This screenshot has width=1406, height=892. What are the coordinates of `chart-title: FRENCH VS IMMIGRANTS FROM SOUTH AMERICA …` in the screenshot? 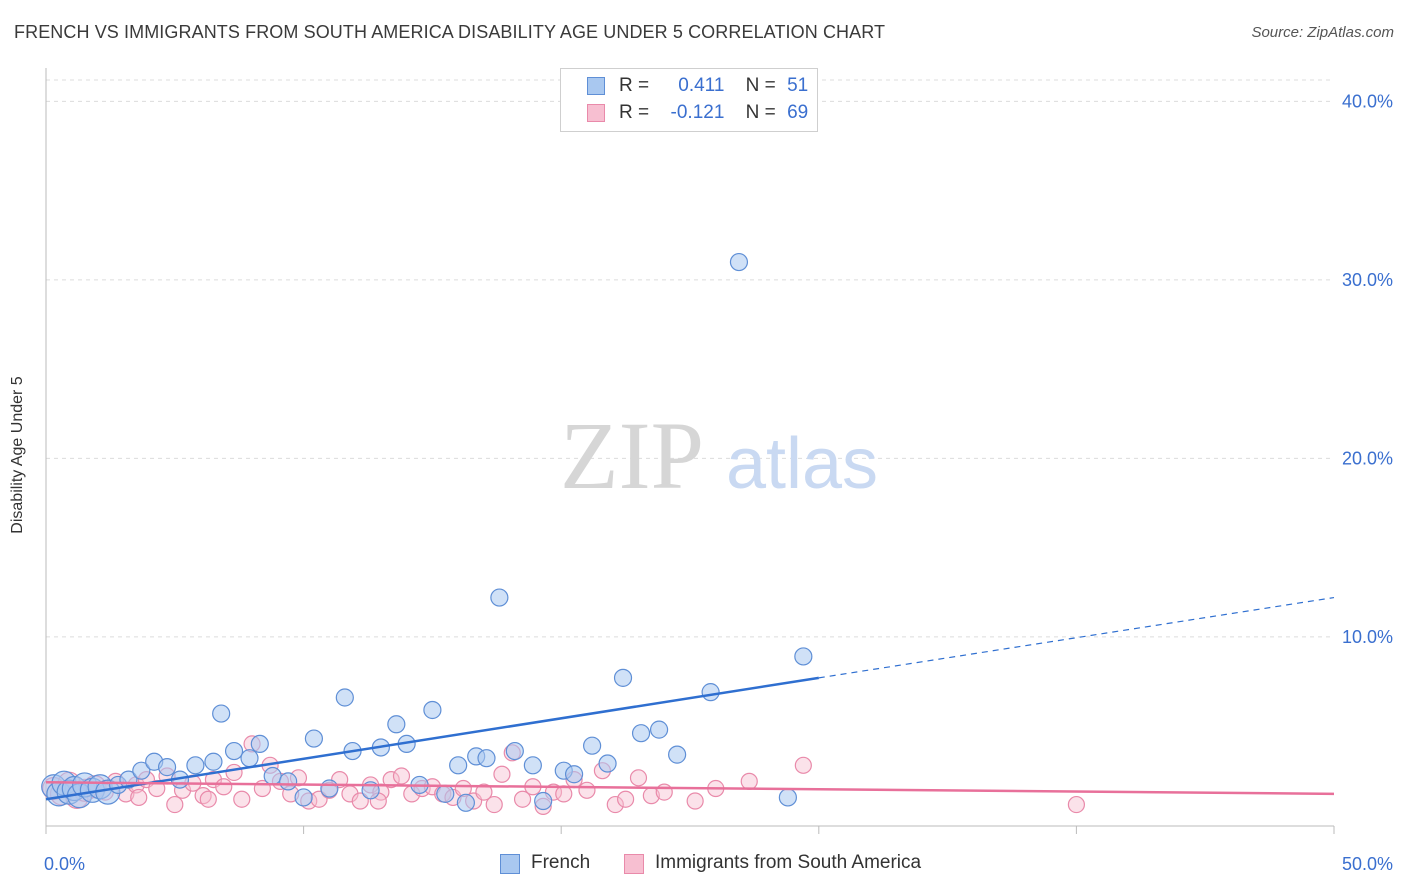 It's located at (450, 32).